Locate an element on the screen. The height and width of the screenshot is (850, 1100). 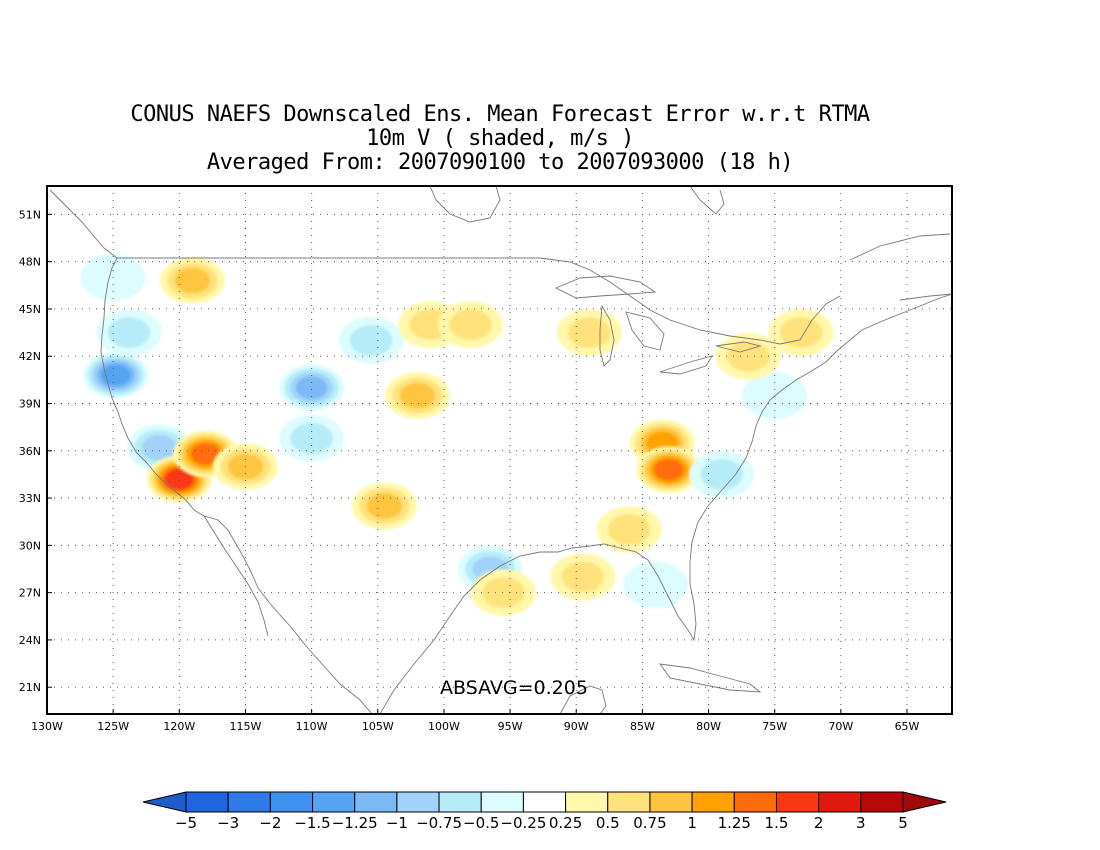
us-canada-border is located at coordinates (479, 301).